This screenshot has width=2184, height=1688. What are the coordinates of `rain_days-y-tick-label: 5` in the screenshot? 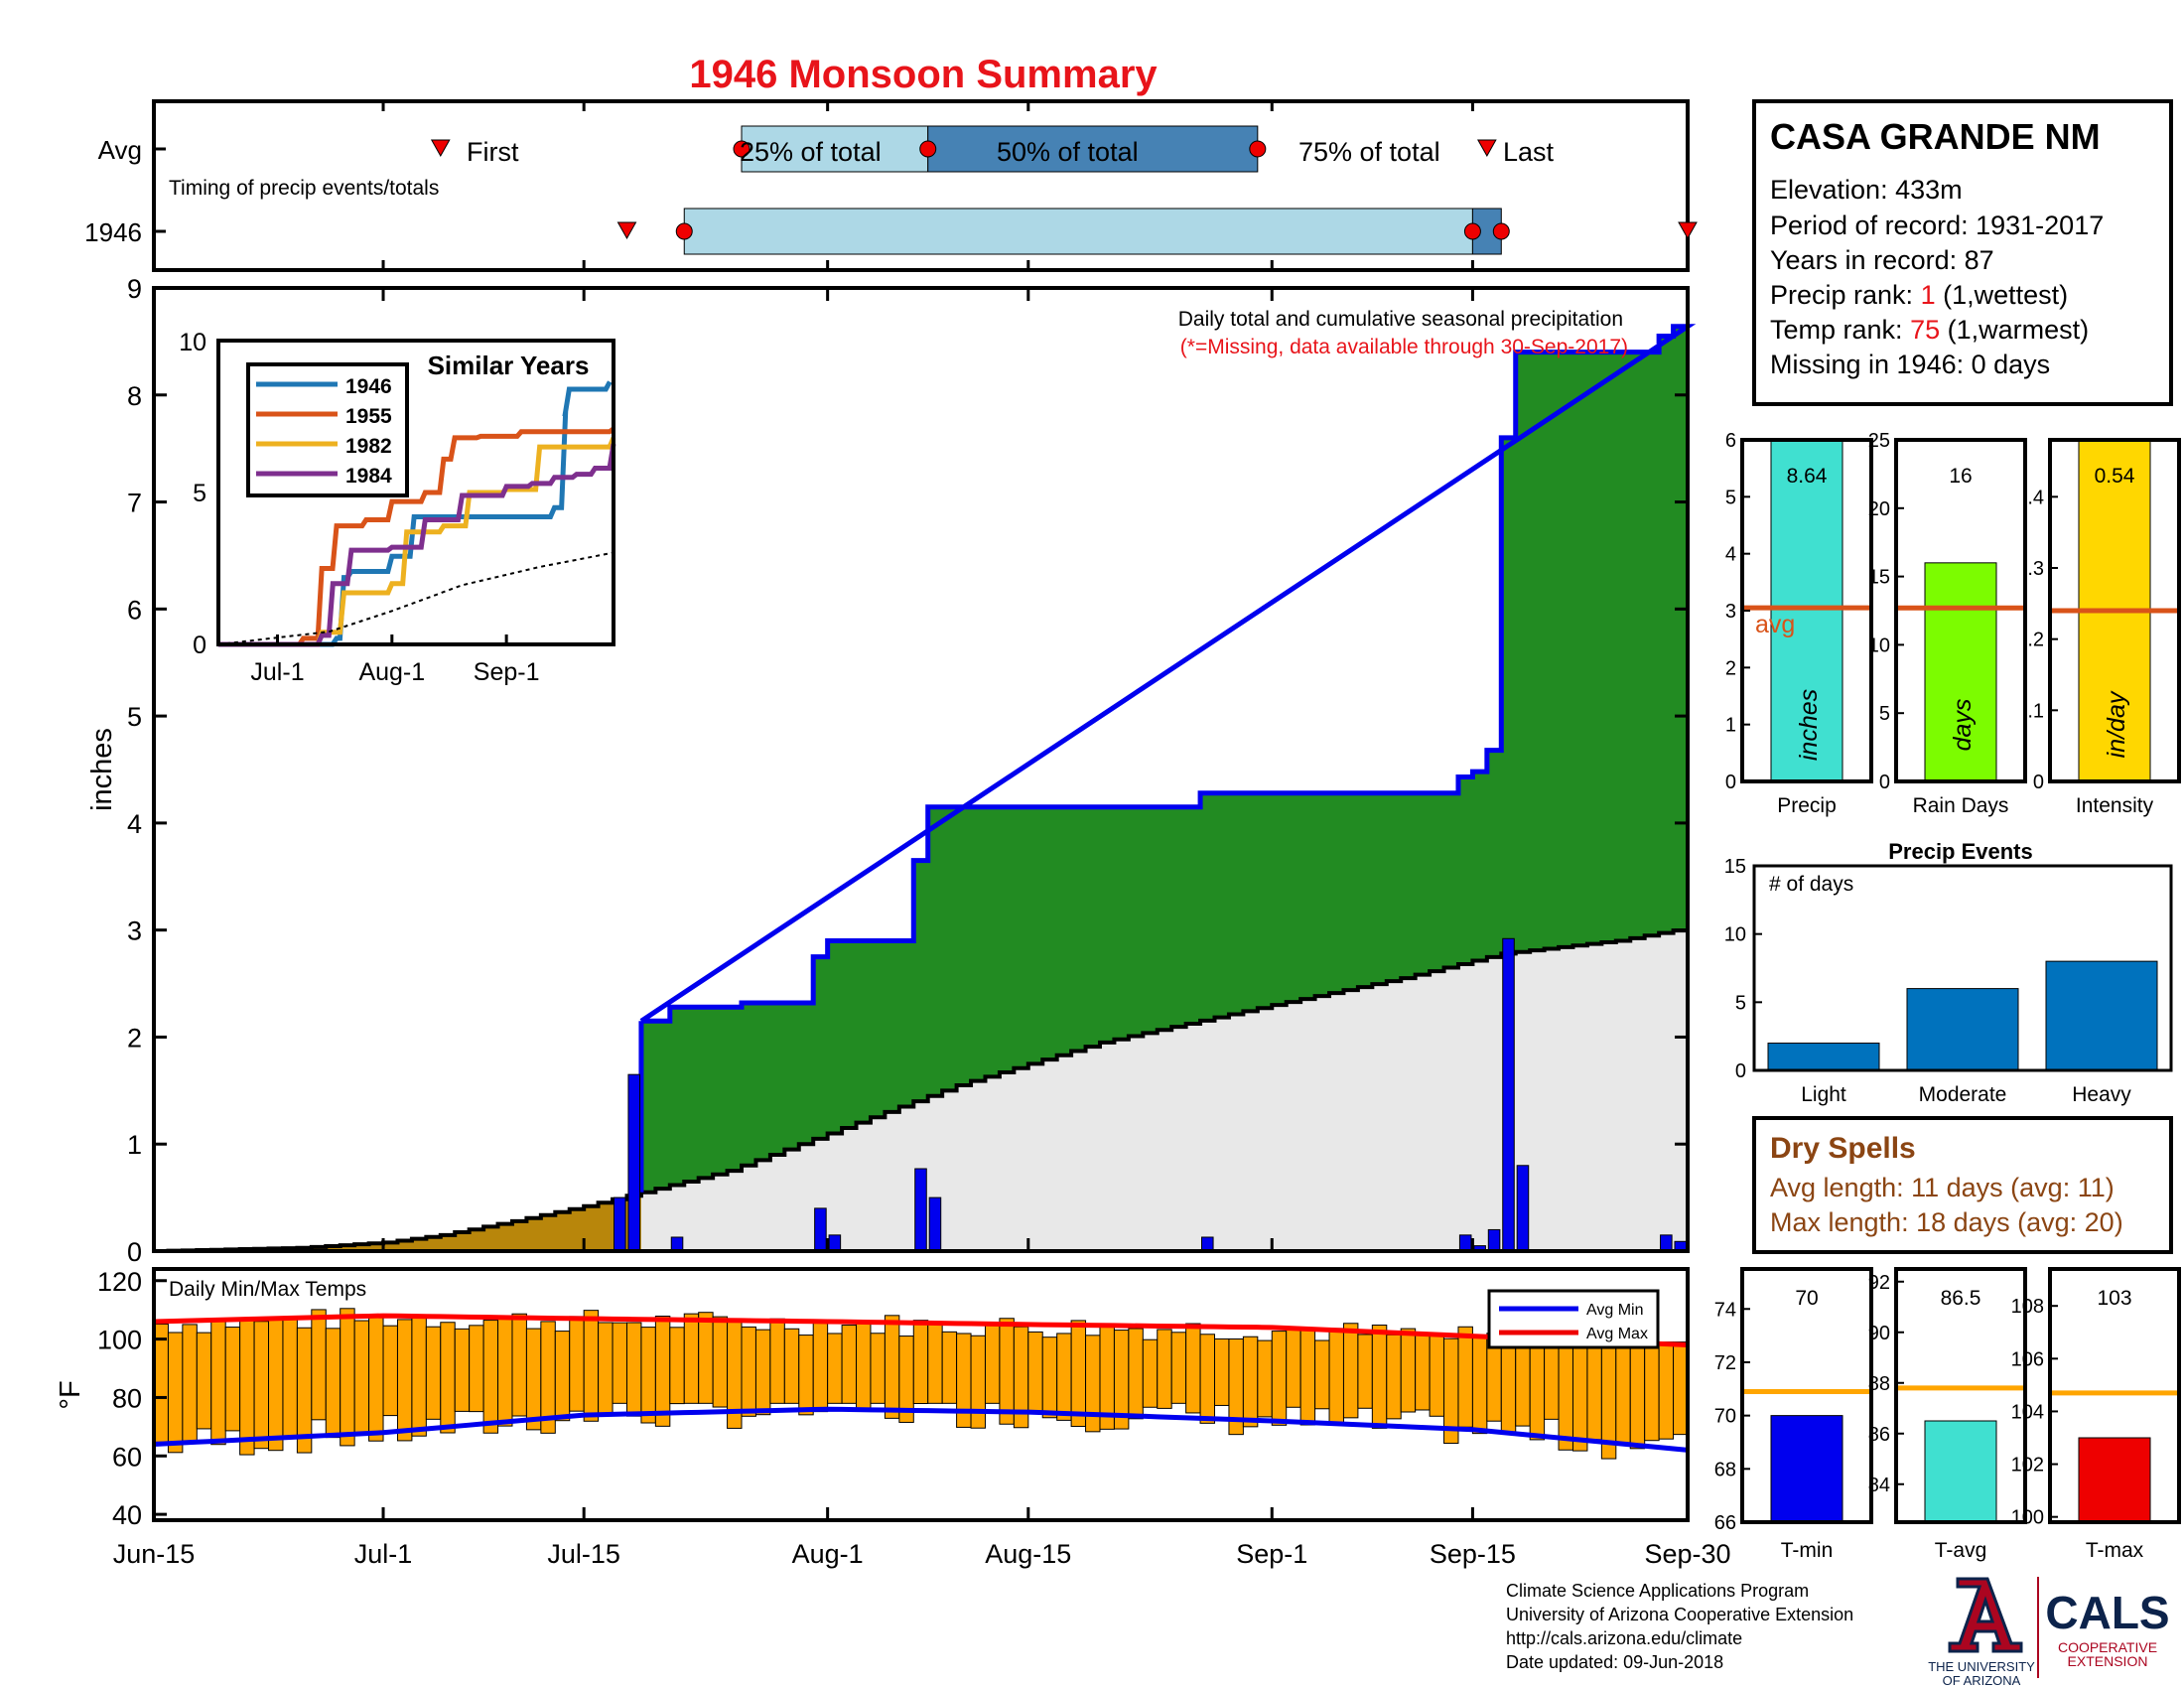 It's located at (1884, 714).